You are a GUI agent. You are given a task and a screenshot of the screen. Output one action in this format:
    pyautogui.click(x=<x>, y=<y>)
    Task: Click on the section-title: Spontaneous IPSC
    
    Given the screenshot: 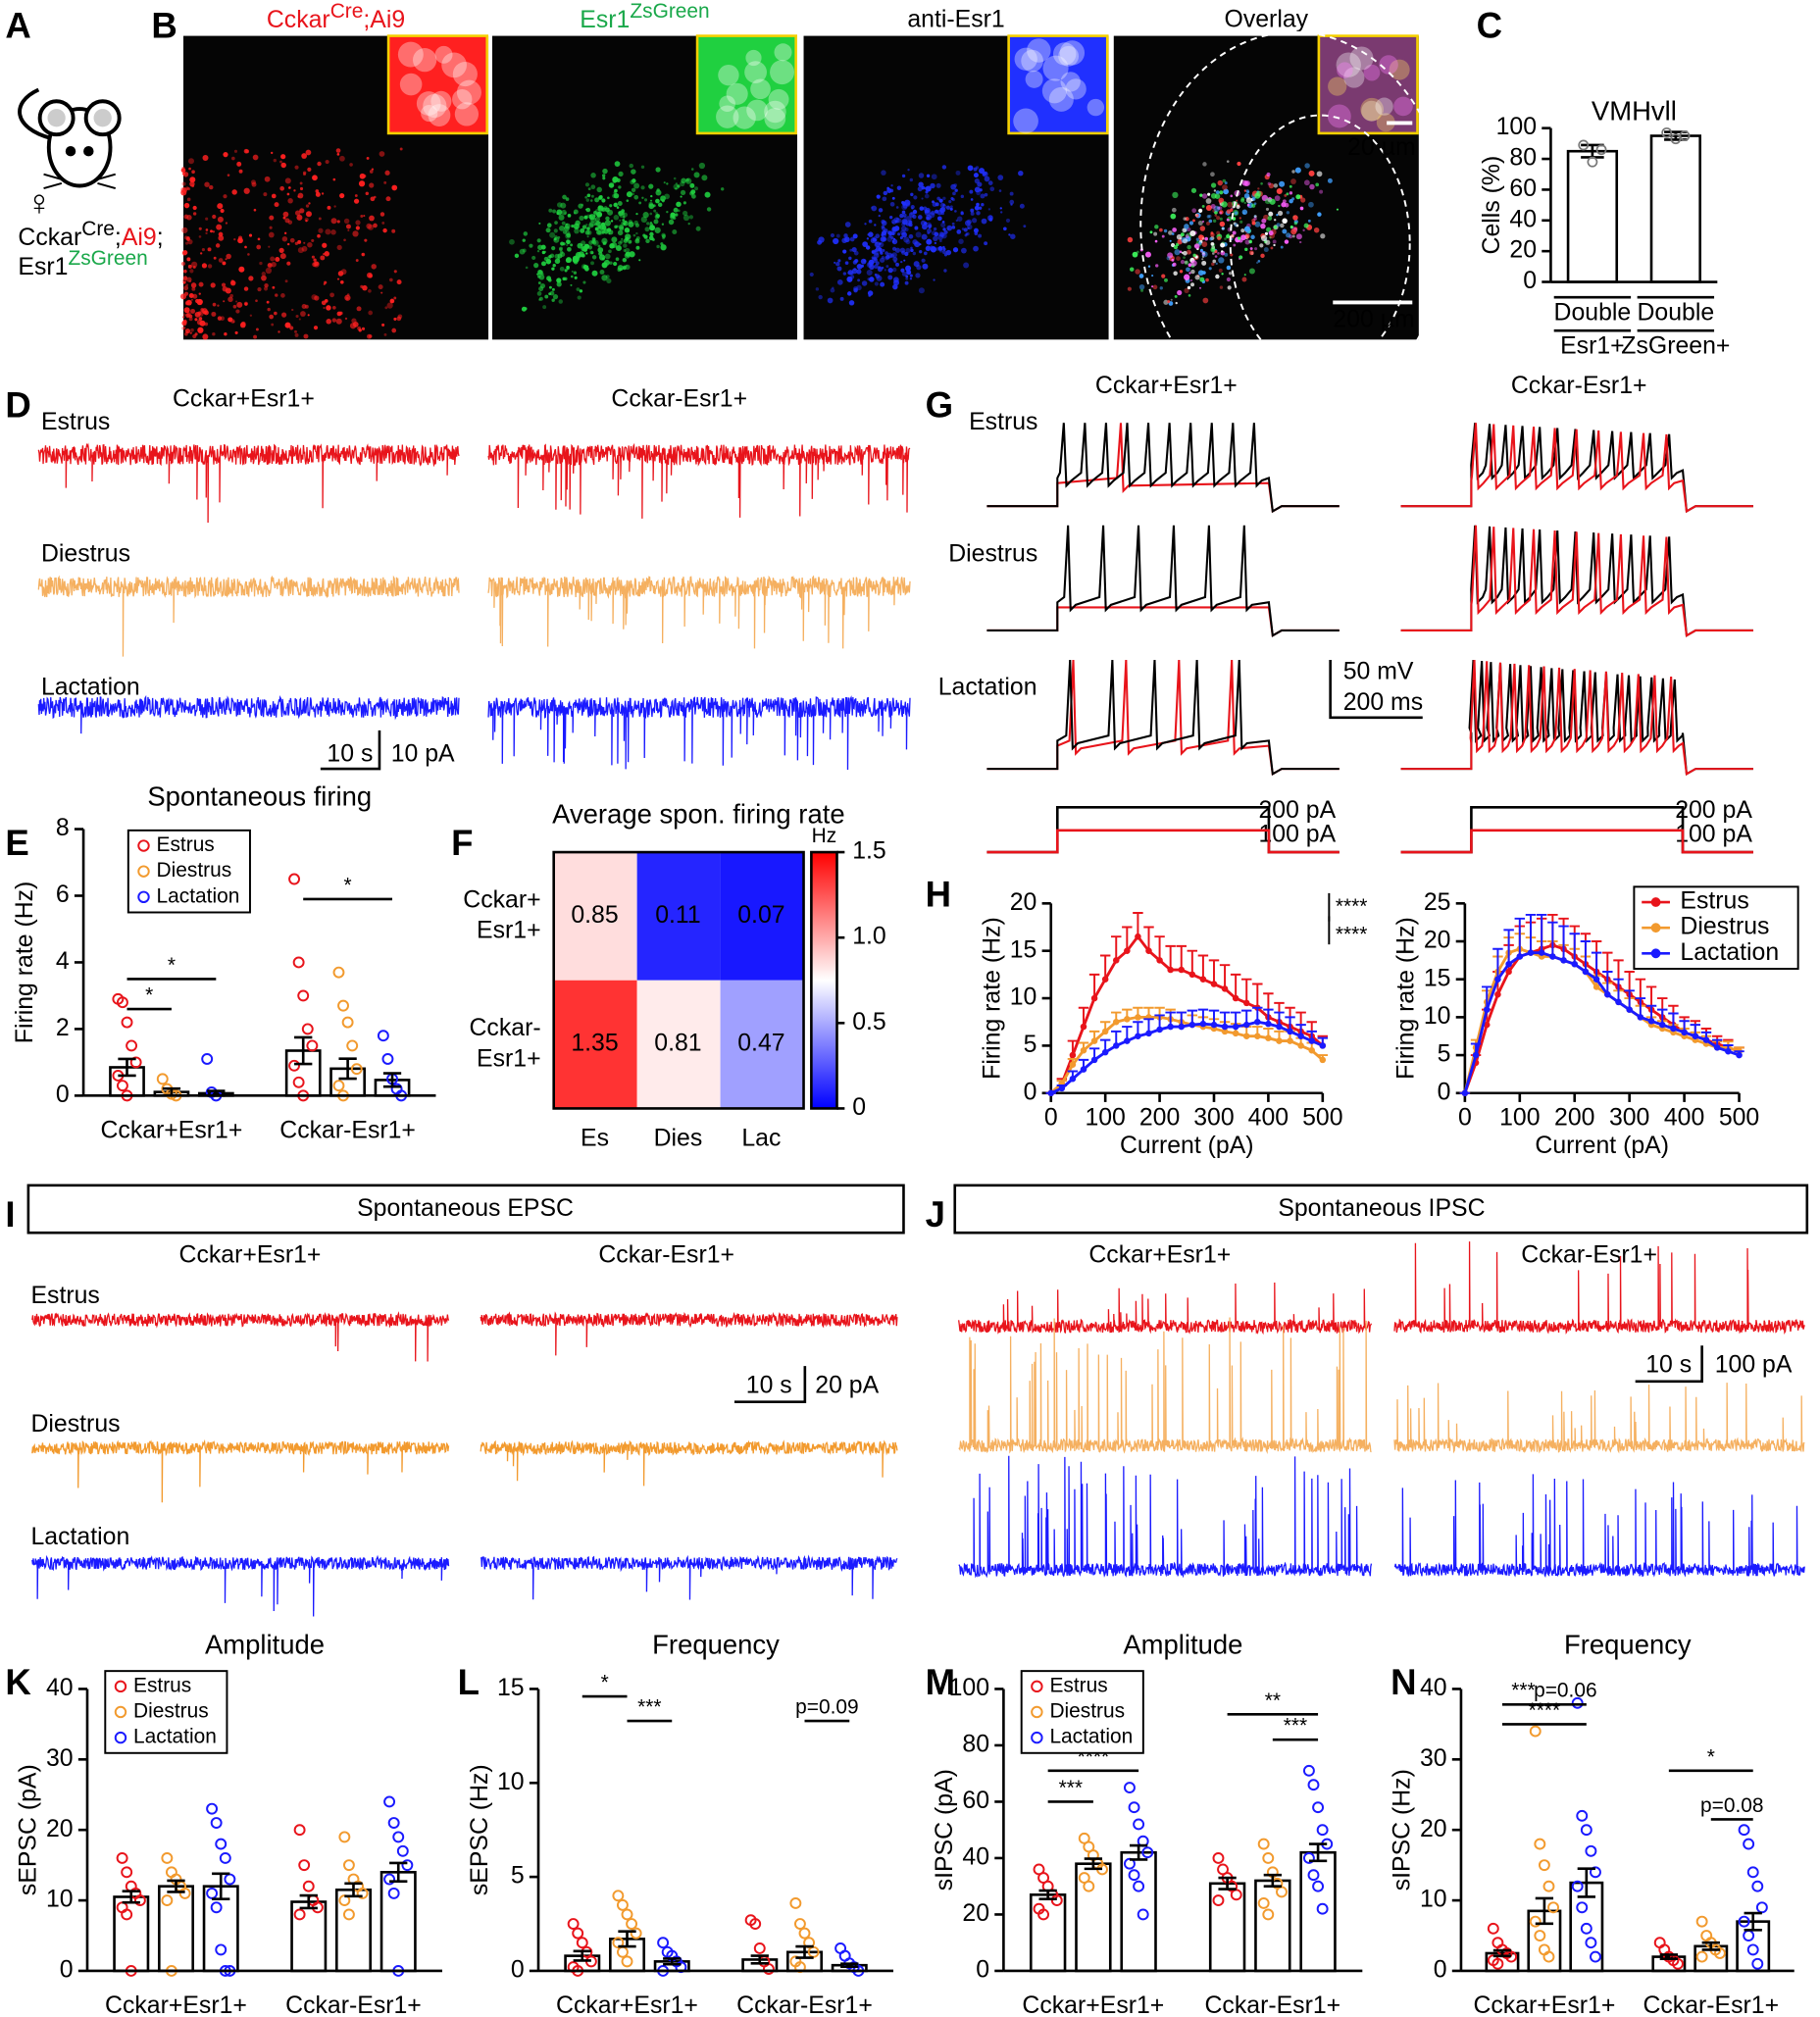 What is the action you would take?
    pyautogui.click(x=1381, y=1209)
    